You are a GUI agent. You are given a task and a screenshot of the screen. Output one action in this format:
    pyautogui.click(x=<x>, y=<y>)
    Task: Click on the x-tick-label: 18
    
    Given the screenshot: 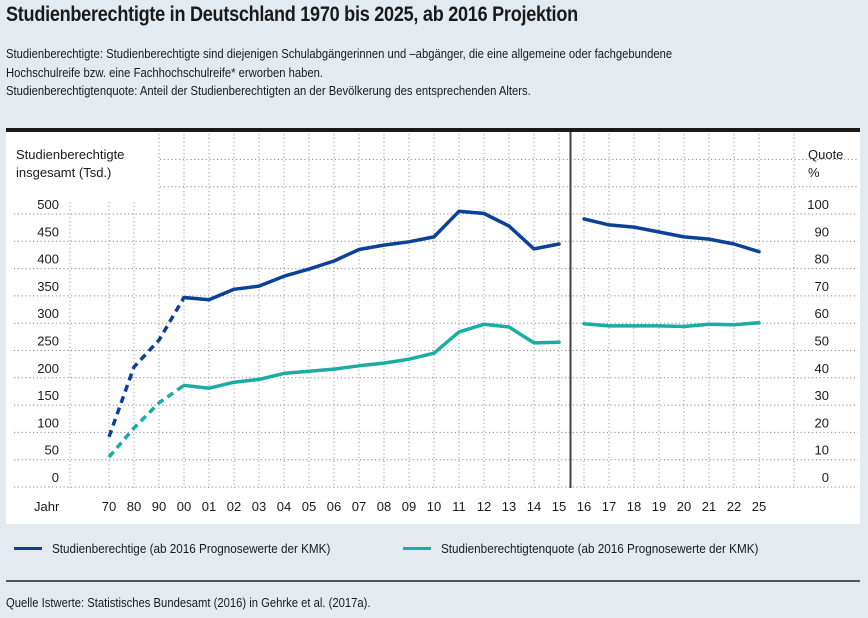 What is the action you would take?
    pyautogui.click(x=634, y=506)
    